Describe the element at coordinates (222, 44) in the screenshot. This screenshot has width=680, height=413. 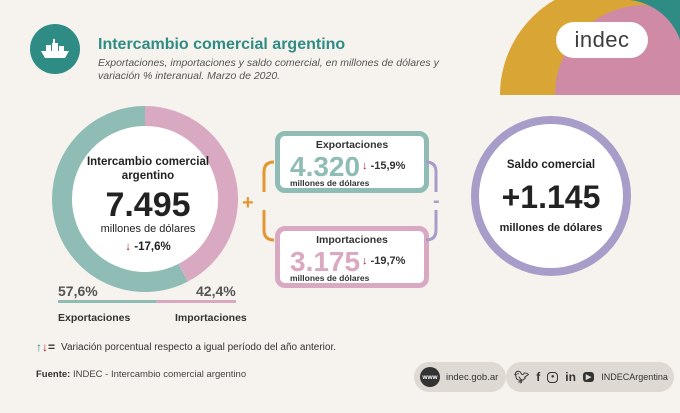
I see `page-title: Intercambio comercial argentino` at that location.